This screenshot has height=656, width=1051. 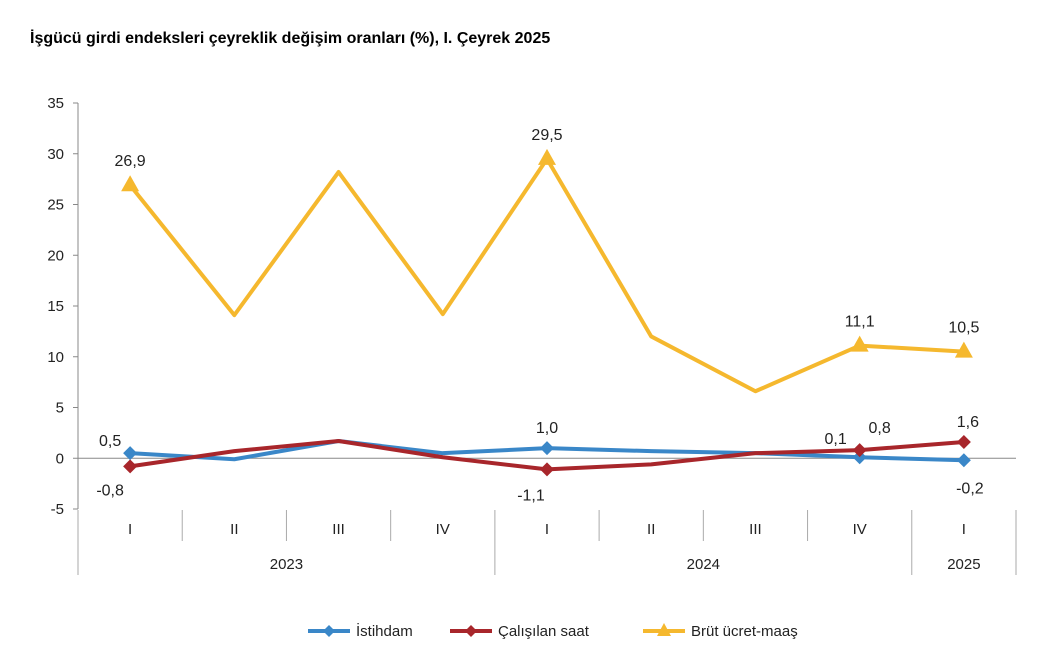 What do you see at coordinates (970, 488) in the screenshot?
I see `data-label: -0,2` at bounding box center [970, 488].